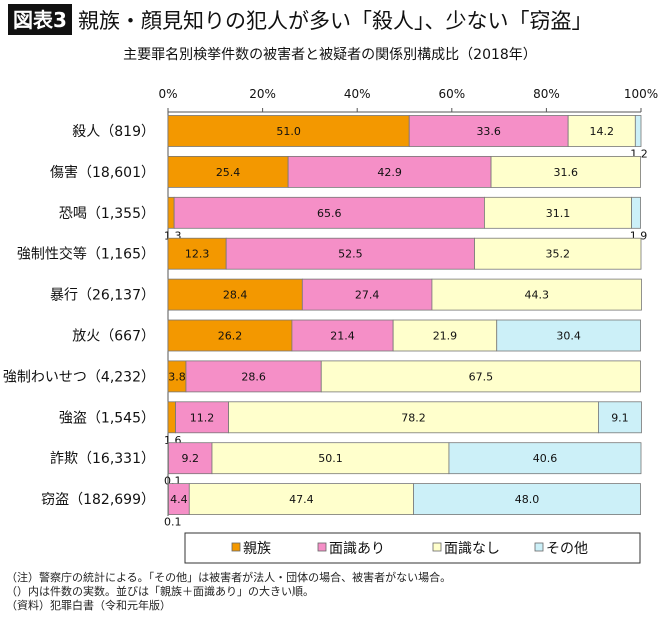 The height and width of the screenshot is (623, 670). I want to click on category-label: 詐欺（16,331）, so click(102, 459).